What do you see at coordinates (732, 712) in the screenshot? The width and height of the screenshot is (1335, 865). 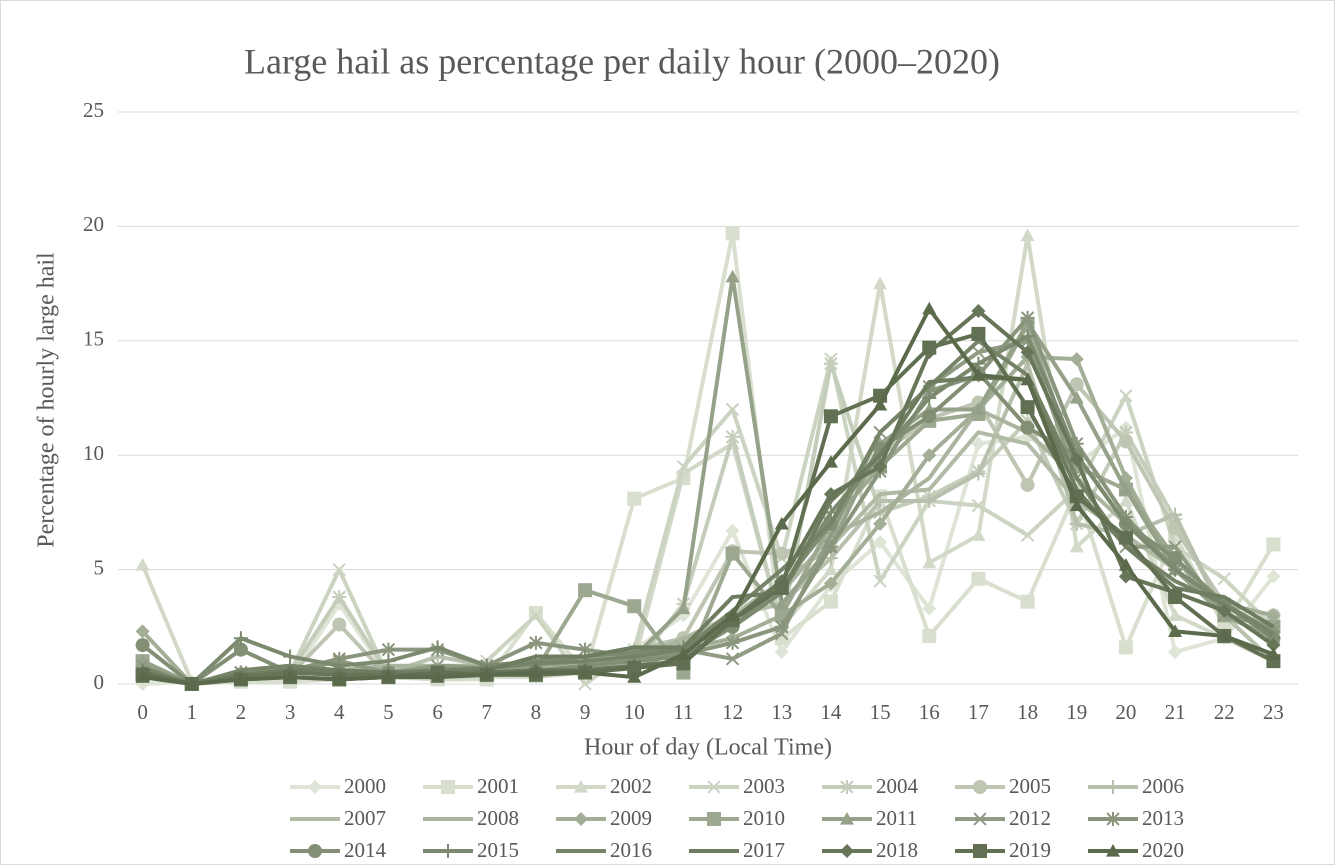 I see `x-tick-label: 12` at bounding box center [732, 712].